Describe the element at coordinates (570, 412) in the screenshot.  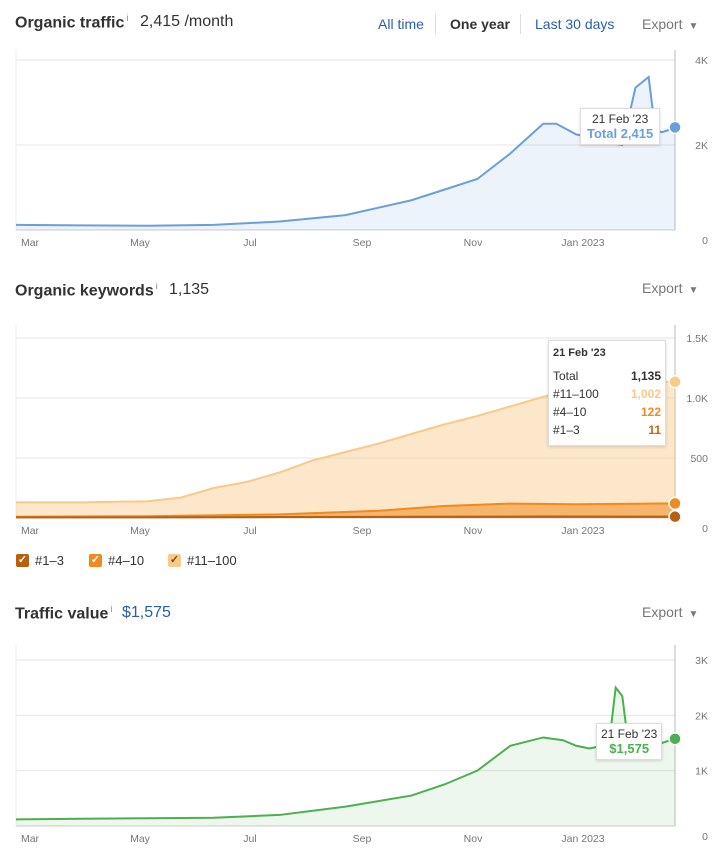
I see `tooltip-row-label: #4–10` at that location.